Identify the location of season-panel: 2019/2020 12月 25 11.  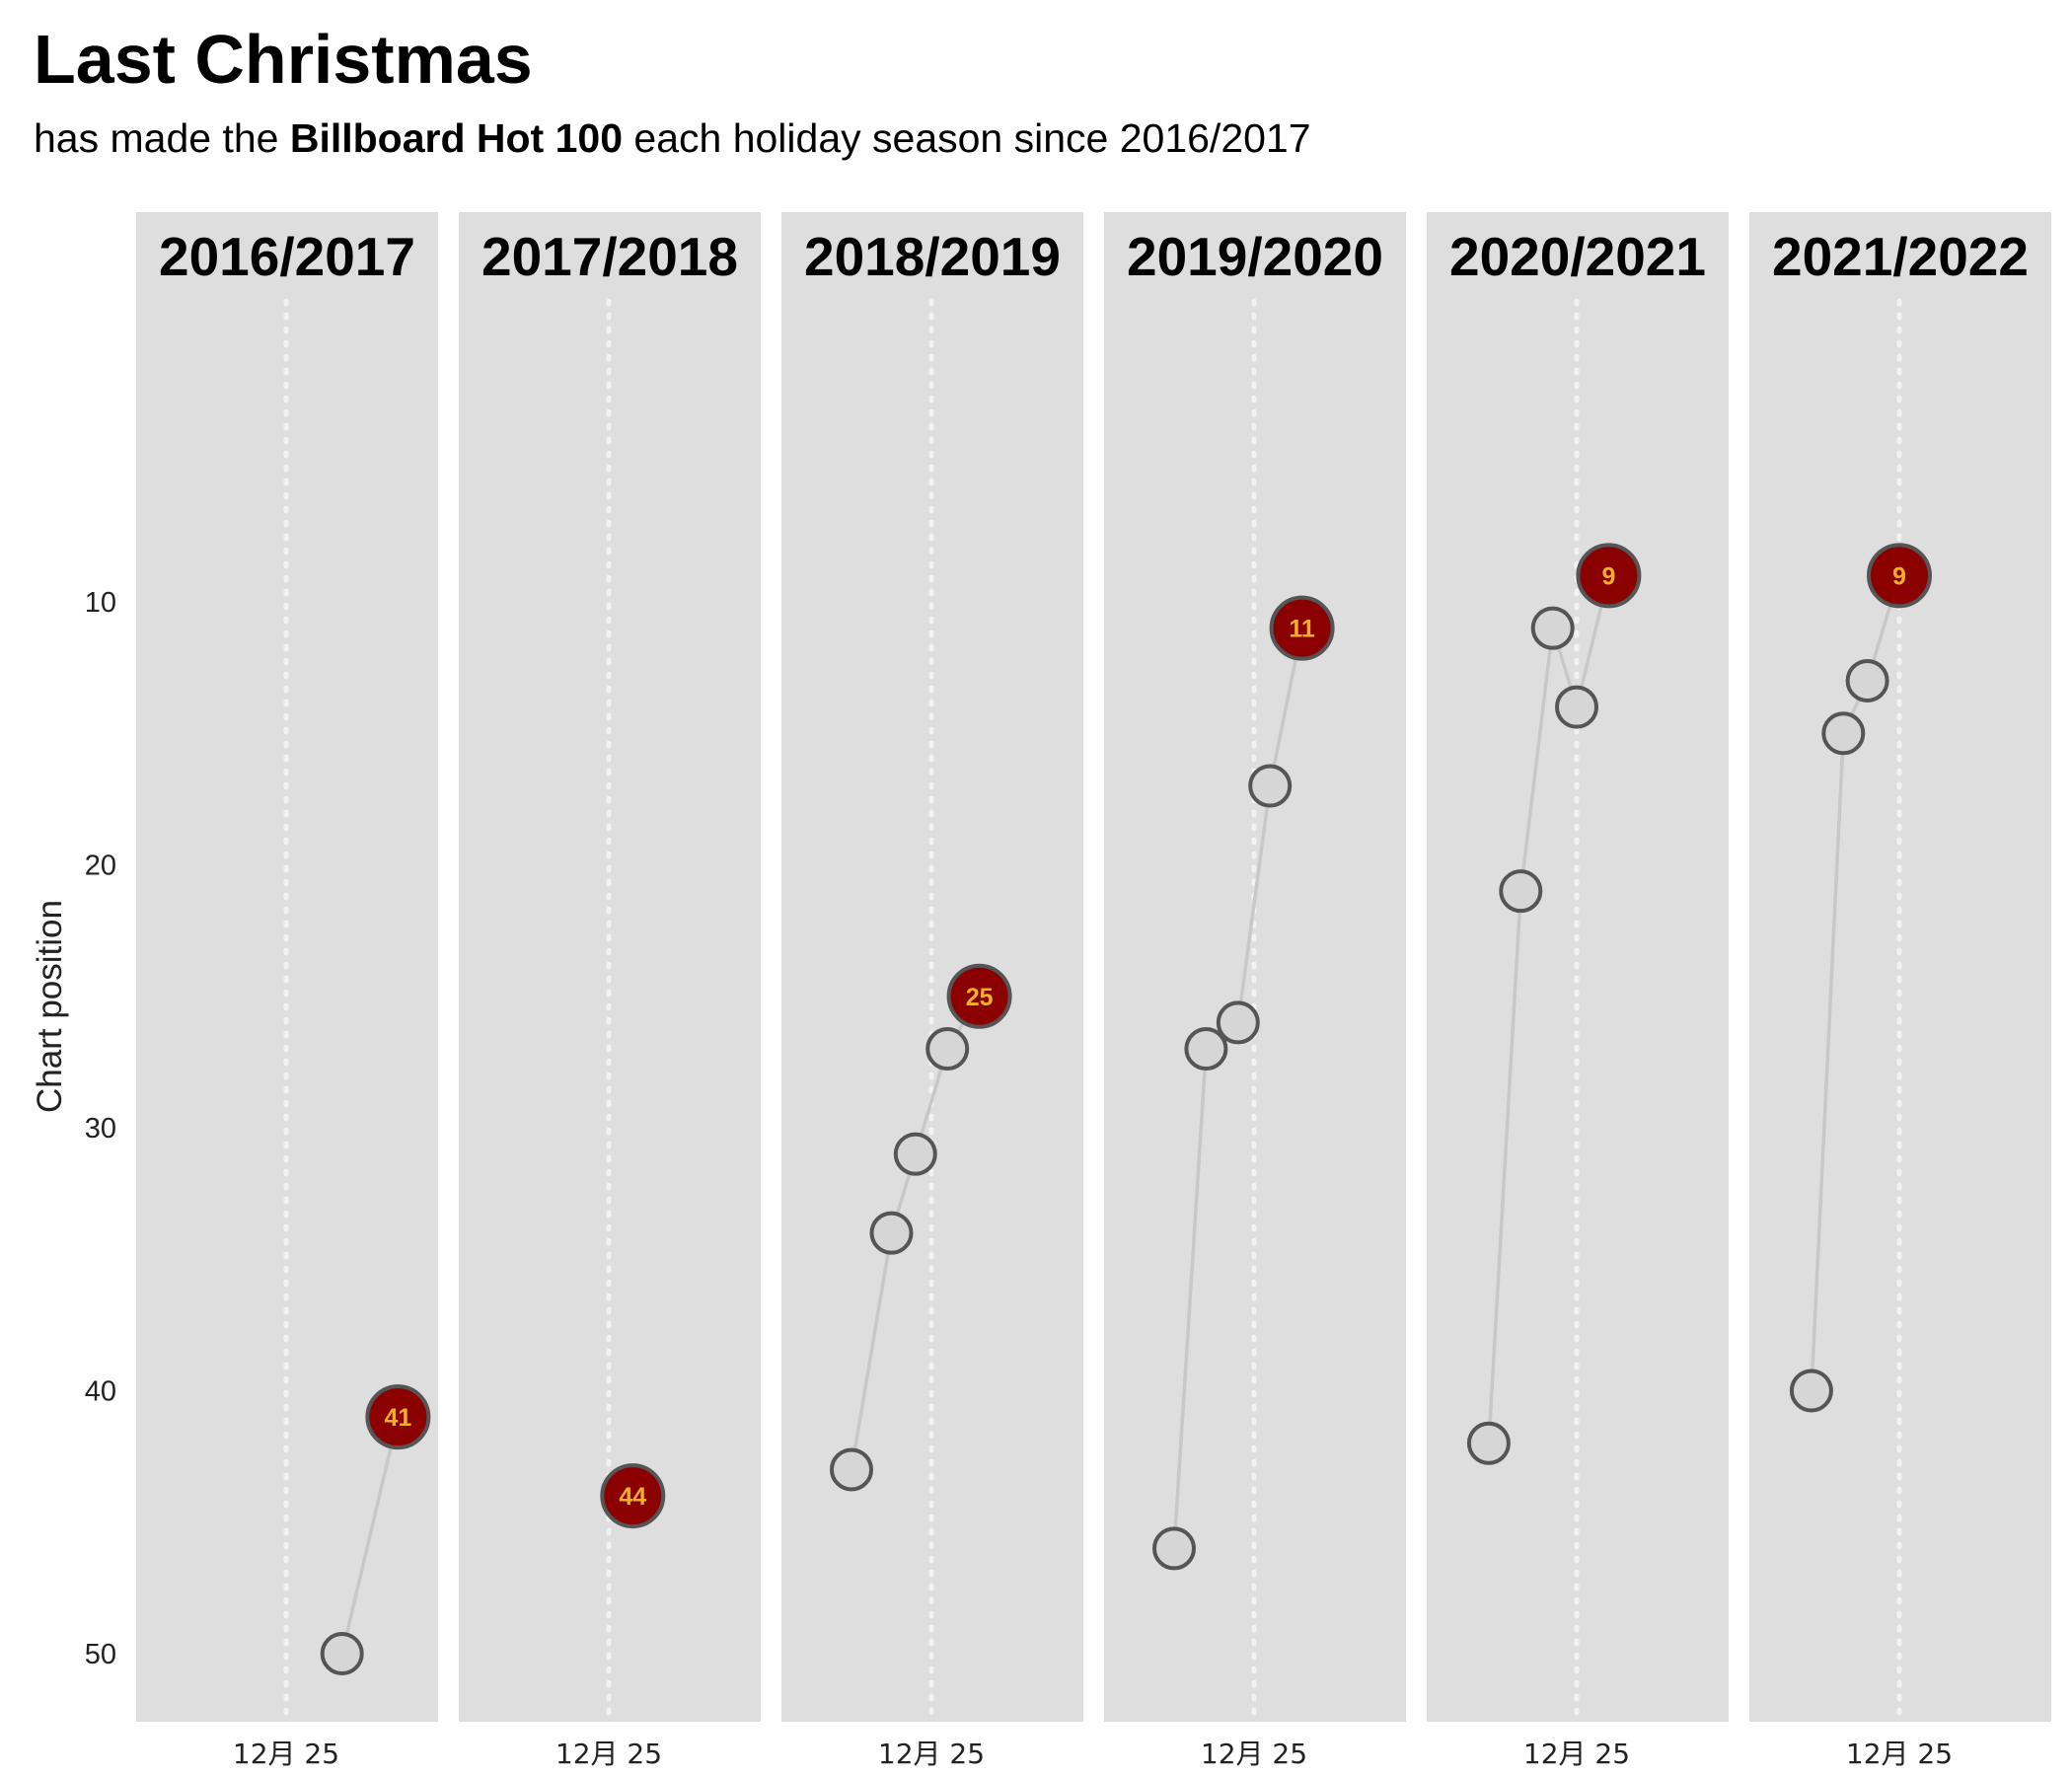
(1255, 991).